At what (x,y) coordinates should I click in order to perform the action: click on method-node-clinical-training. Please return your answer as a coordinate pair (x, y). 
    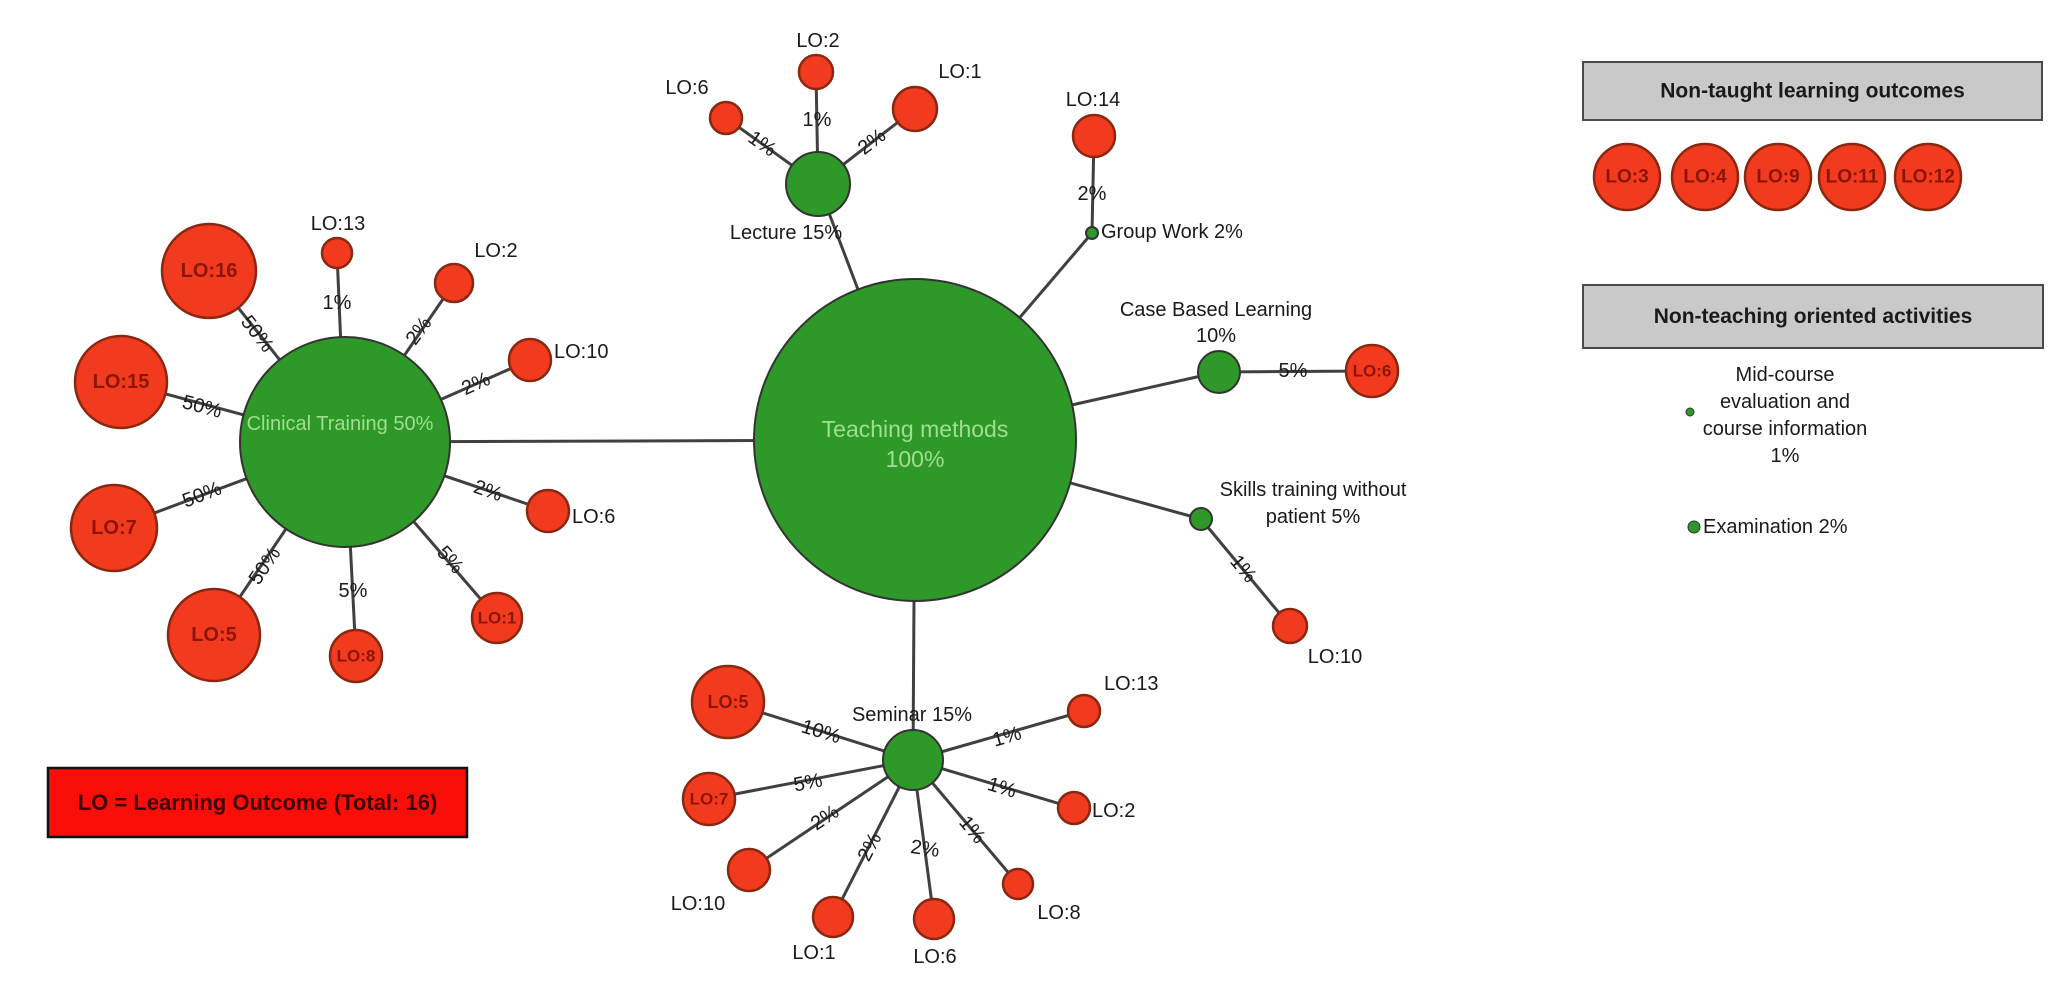
    Looking at the image, I should click on (345, 442).